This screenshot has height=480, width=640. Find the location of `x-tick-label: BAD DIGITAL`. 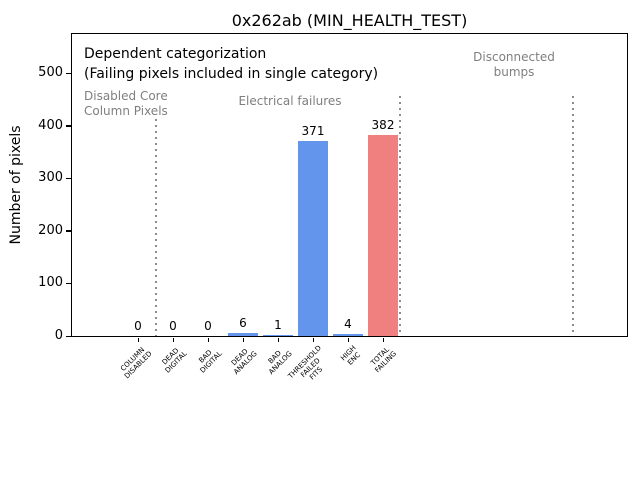

x-tick-label: BAD DIGITAL is located at coordinates (210, 361).